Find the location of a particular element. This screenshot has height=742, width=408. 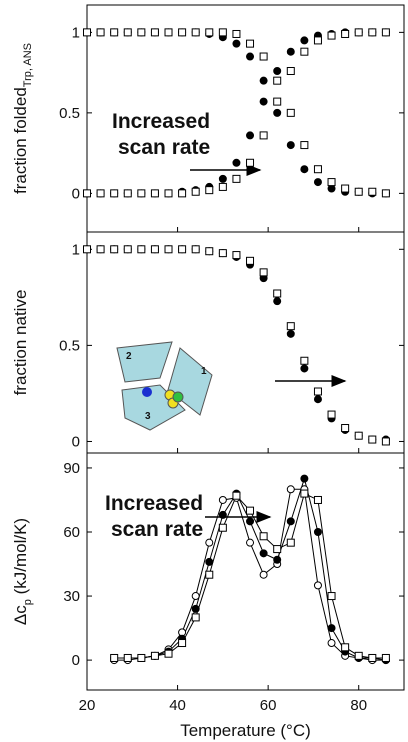

y-axis-label: fraction foldedTrp, ANS is located at coordinates (22, 118).